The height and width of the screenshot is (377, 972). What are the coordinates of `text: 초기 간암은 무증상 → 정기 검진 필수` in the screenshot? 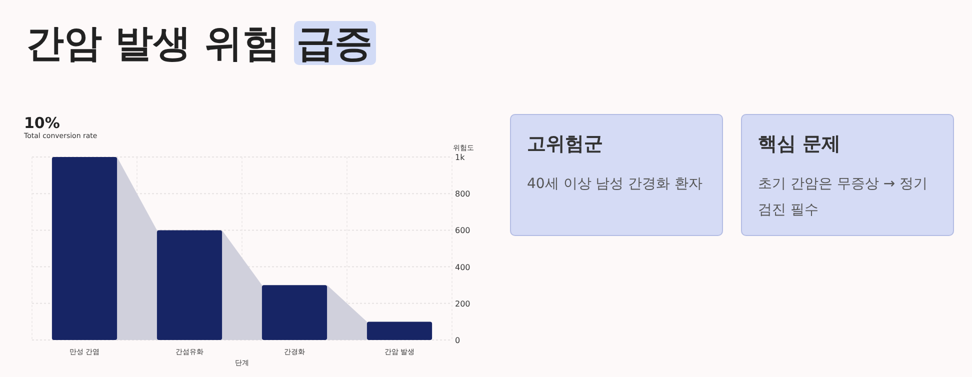 It's located at (843, 197).